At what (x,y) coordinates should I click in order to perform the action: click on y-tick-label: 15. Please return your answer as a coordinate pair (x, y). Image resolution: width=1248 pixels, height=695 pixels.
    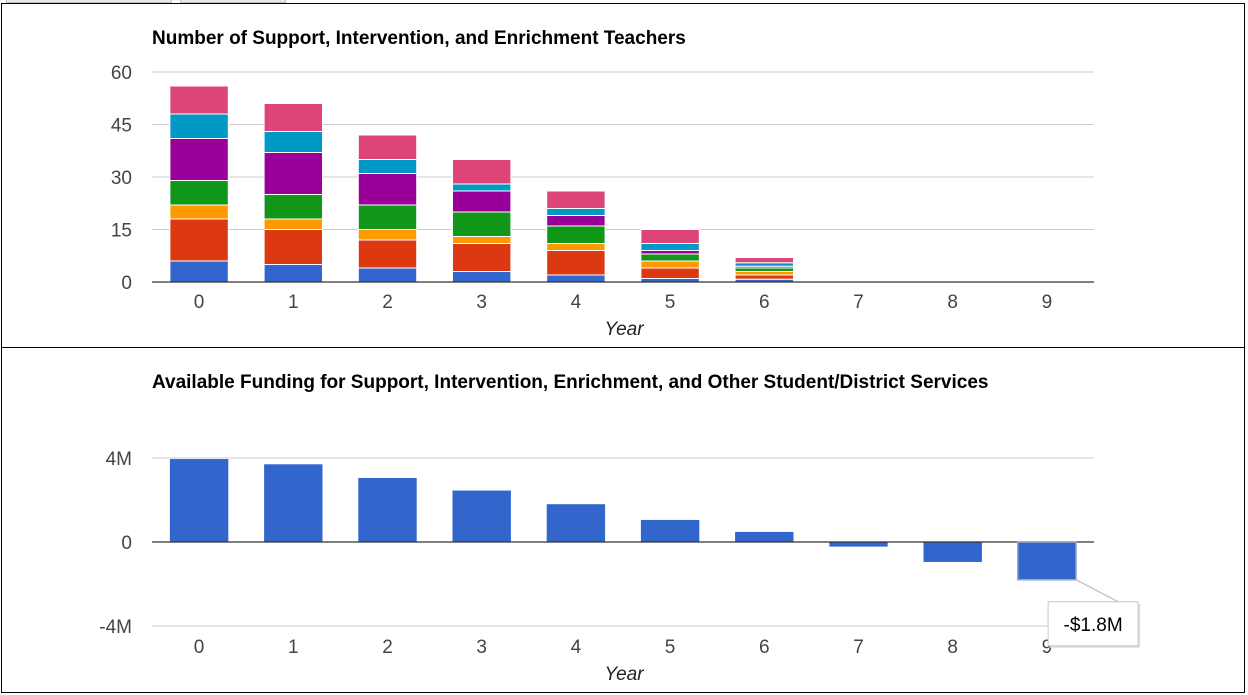
    Looking at the image, I should click on (121, 231).